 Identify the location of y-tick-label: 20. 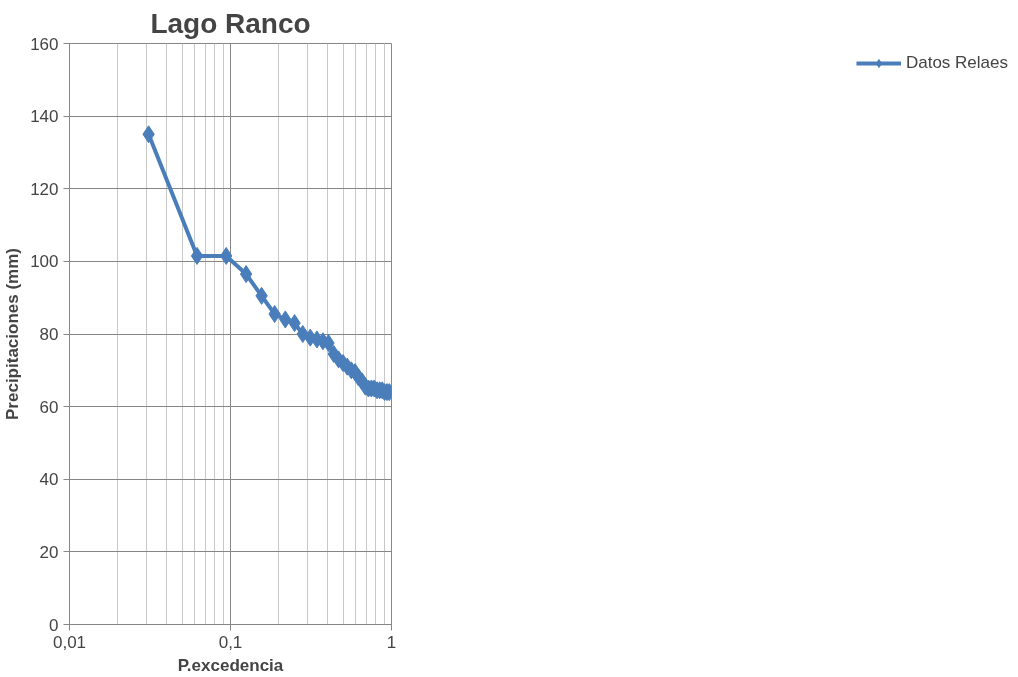
(49, 552).